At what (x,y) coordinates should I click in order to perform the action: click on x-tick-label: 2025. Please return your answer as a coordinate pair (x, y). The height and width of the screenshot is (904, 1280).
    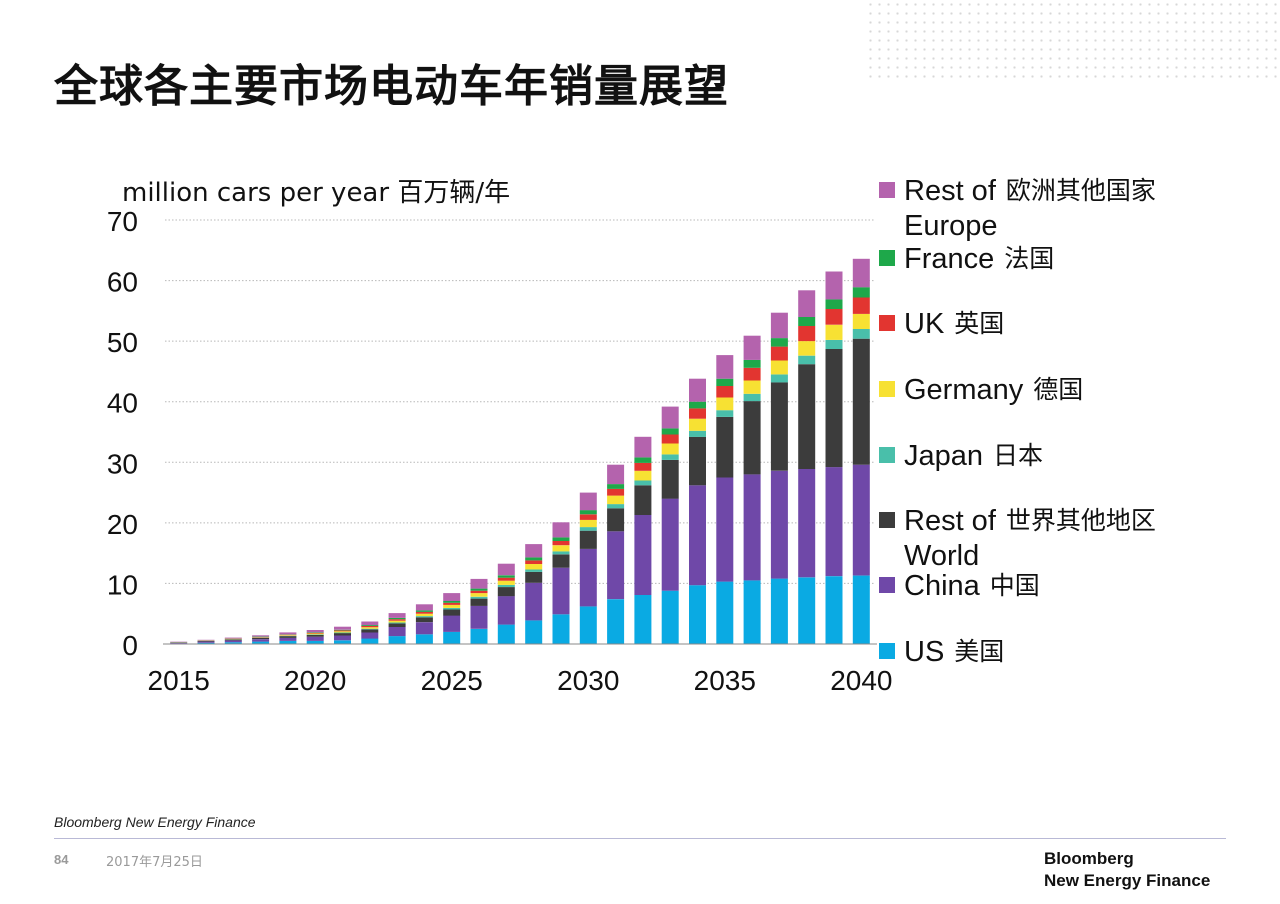
    Looking at the image, I should click on (452, 680).